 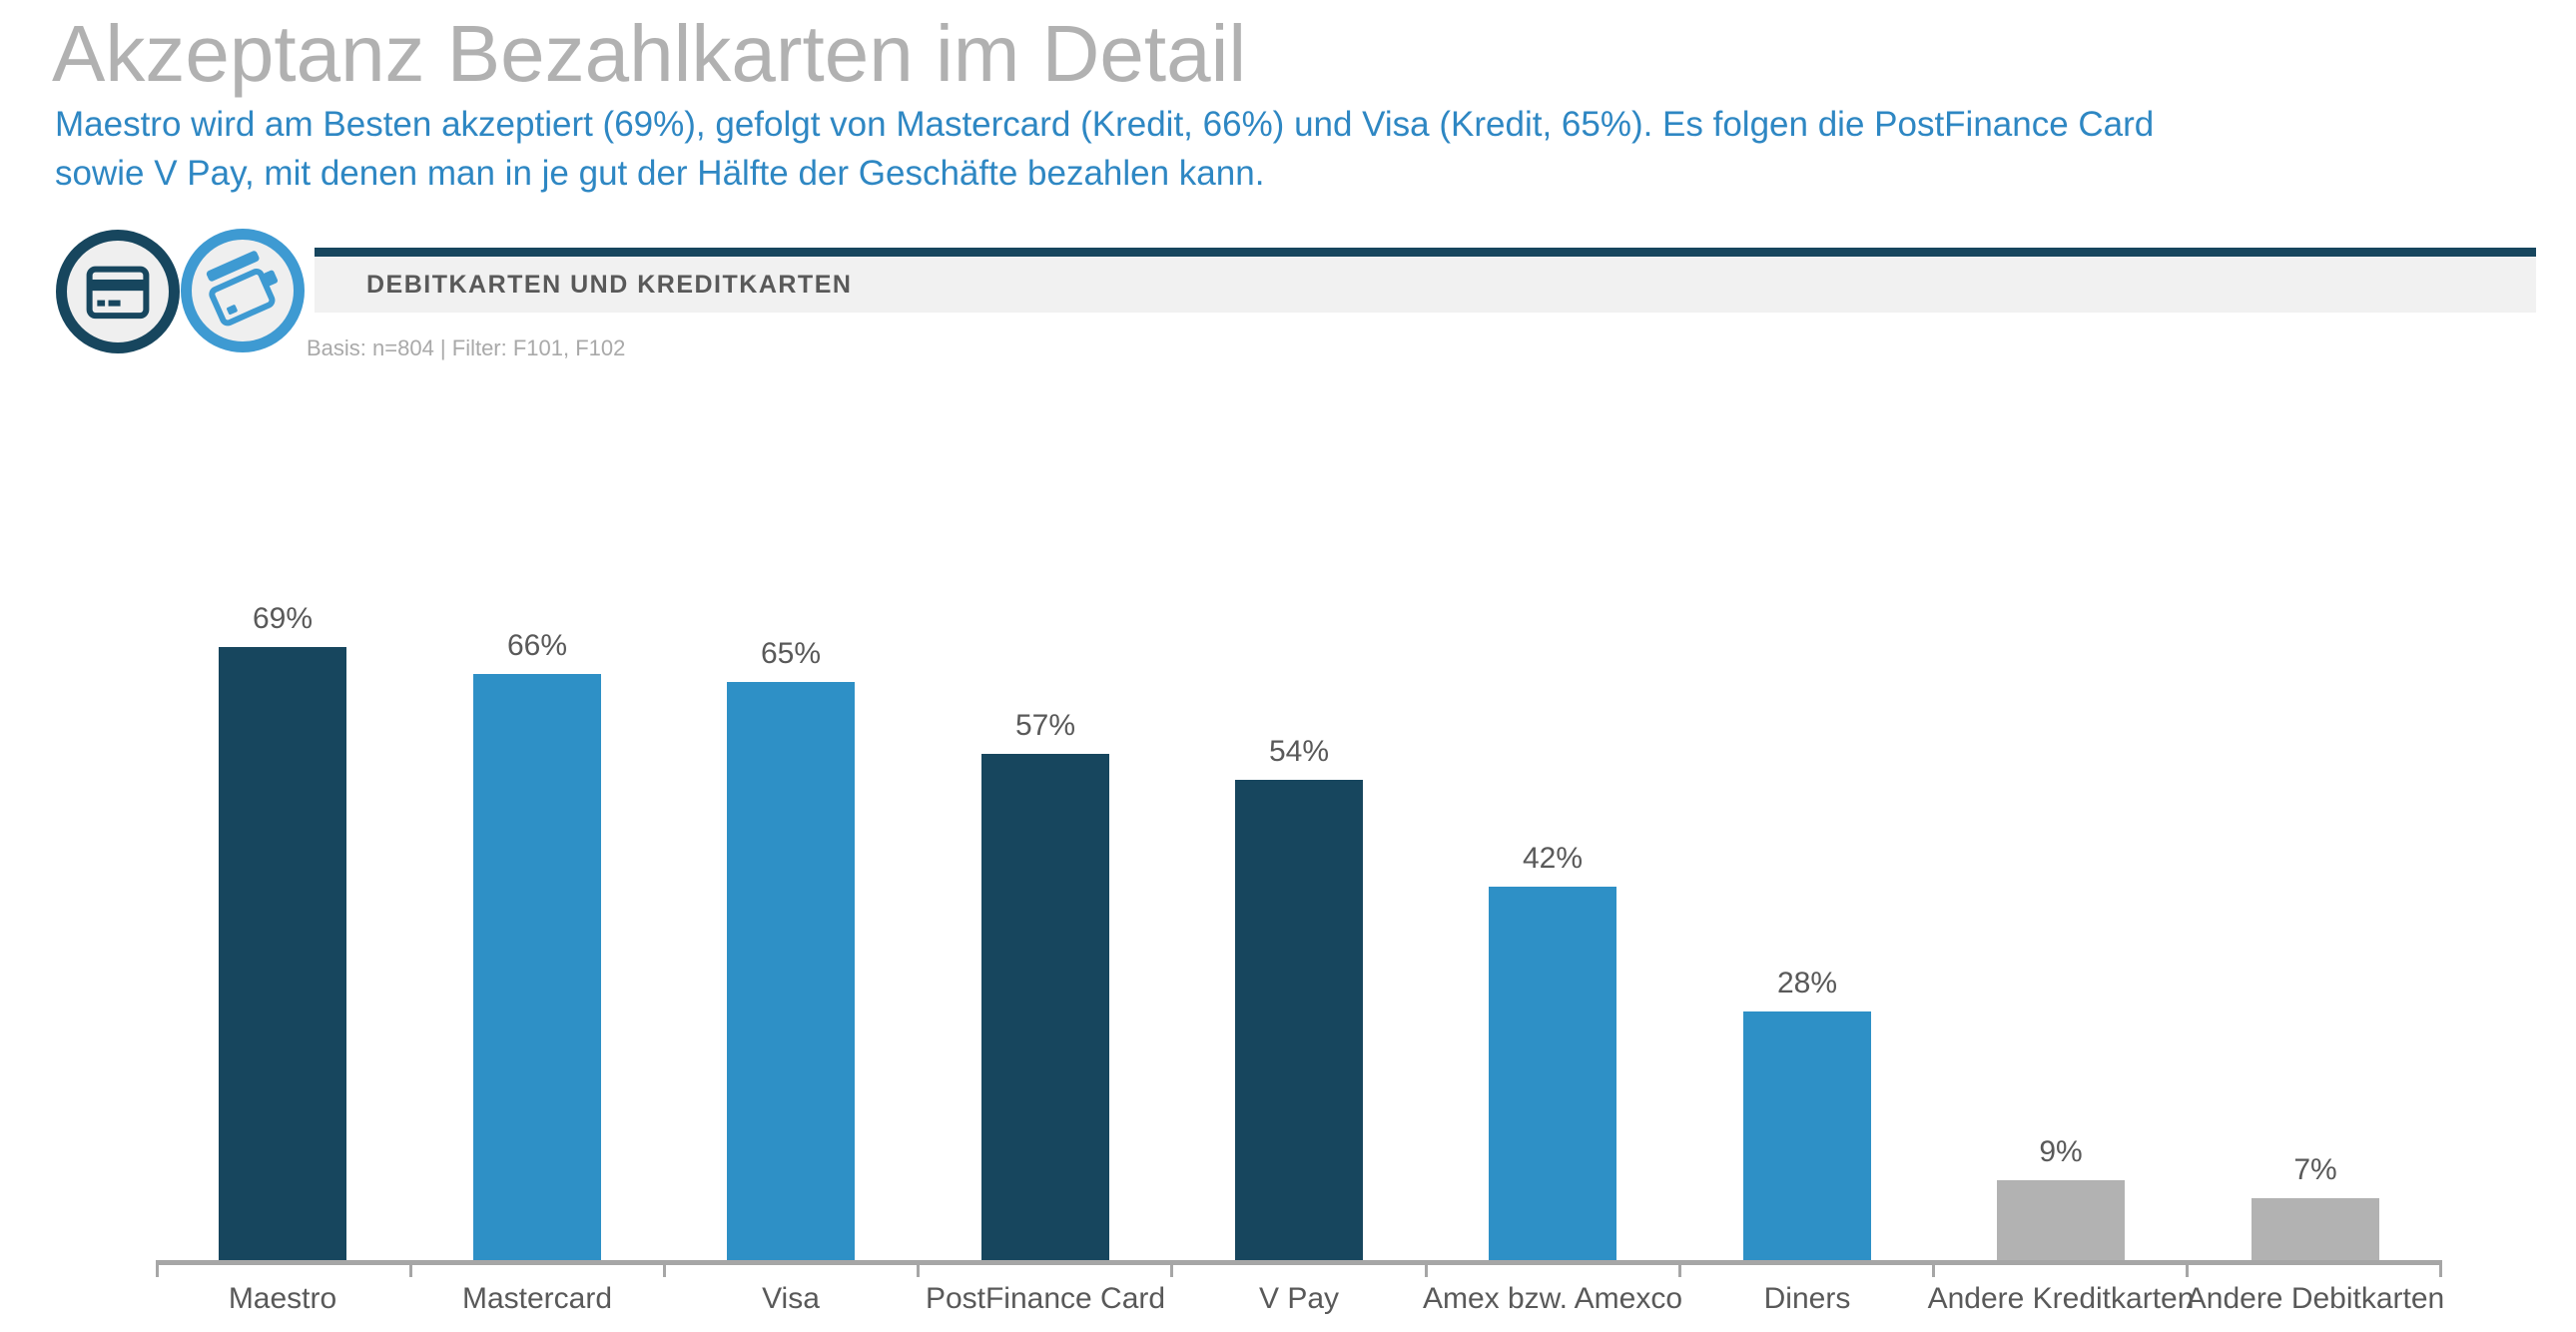 What do you see at coordinates (2315, 1298) in the screenshot?
I see `category-label-andere-debitkarten: Andere Debitkarten` at bounding box center [2315, 1298].